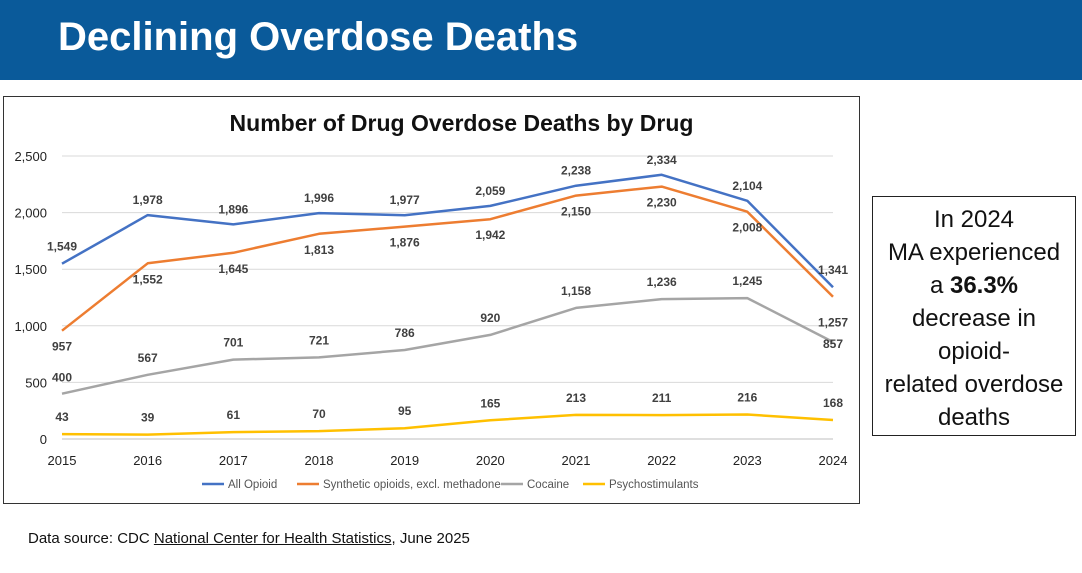 The image size is (1082, 573). What do you see at coordinates (939, 285) in the screenshot?
I see `callout-line-3-prefix: a` at bounding box center [939, 285].